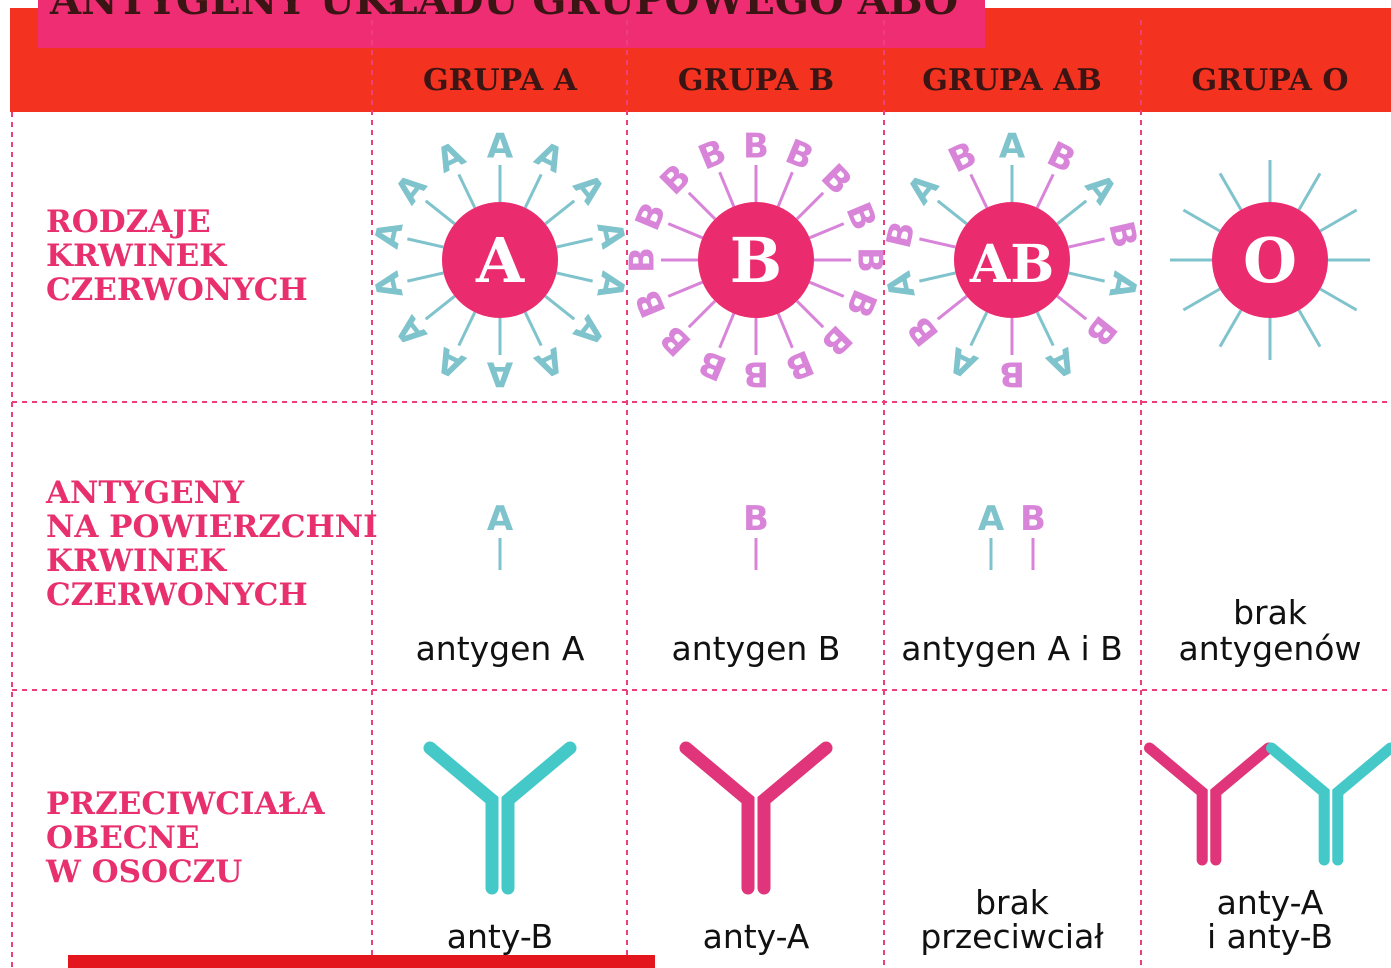 This screenshot has width=1391, height=968. Describe the element at coordinates (1011, 264) in the screenshot. I see `cell-label: AB` at that location.